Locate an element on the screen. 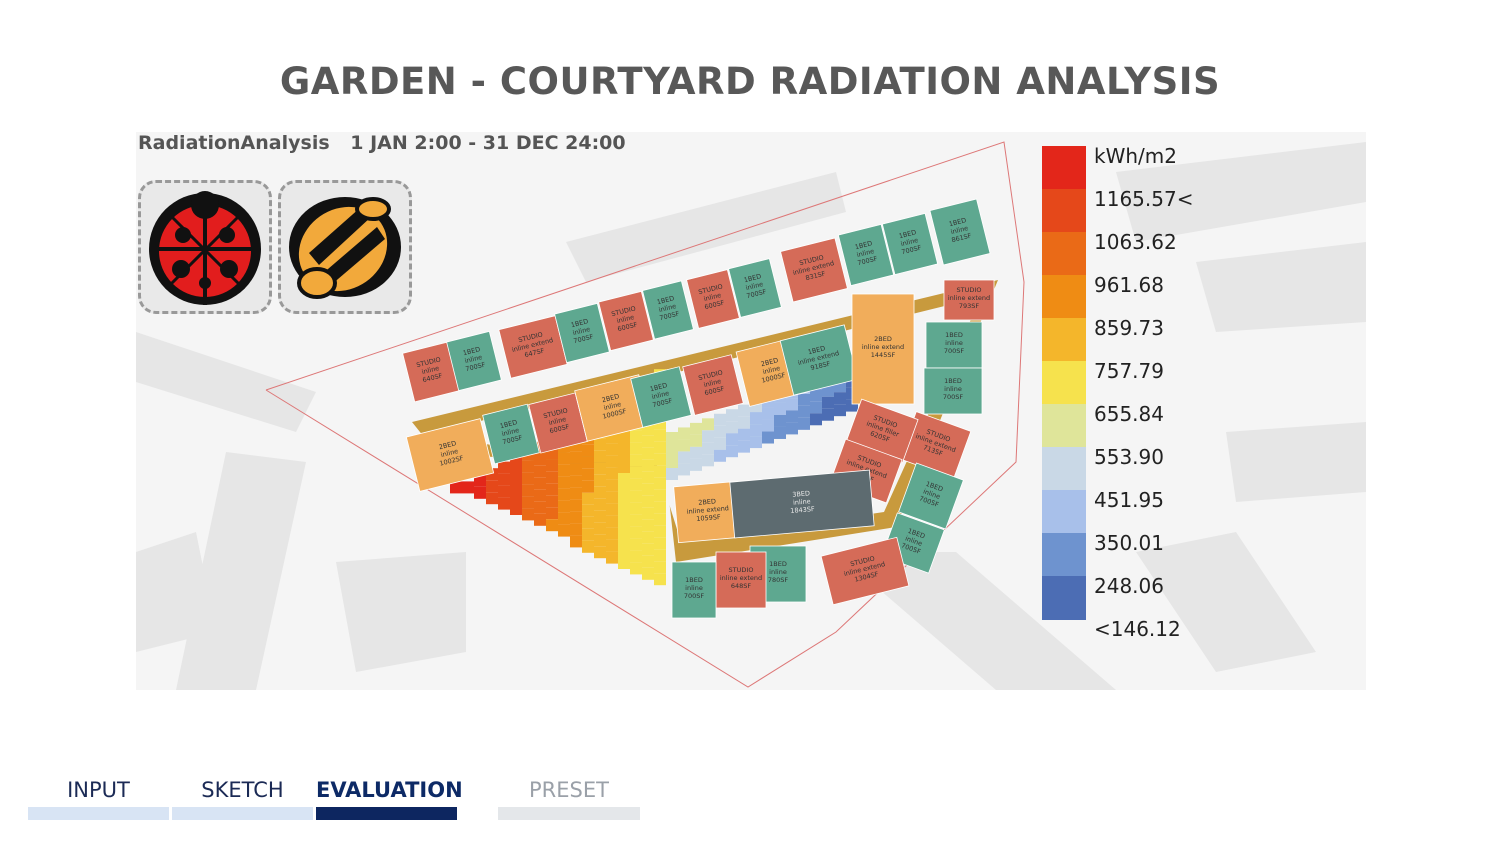 Image resolution: width=1500 pixels, height=844 pixels. unit-area: 793SF is located at coordinates (969, 306).